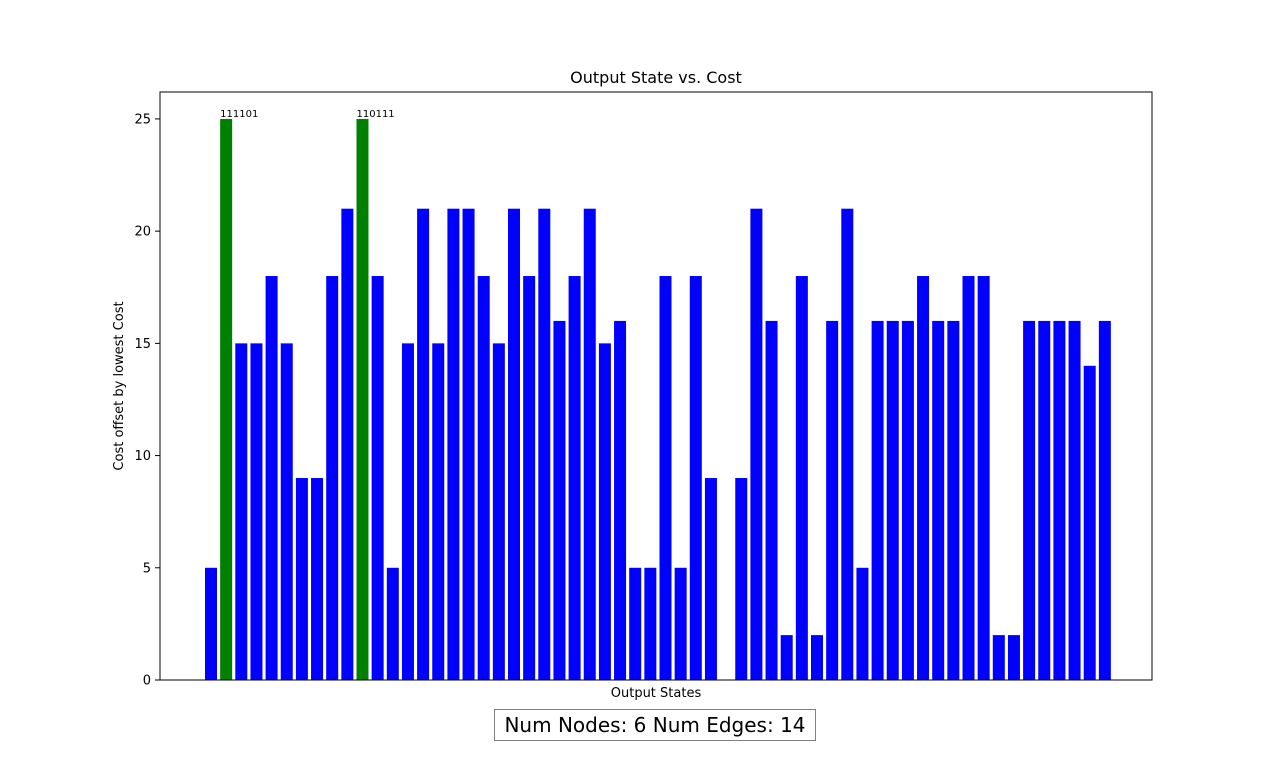 This screenshot has width=1280, height=764. Describe the element at coordinates (119, 385) in the screenshot. I see `y-axis-label: Cost offset by lowest Cost` at that location.